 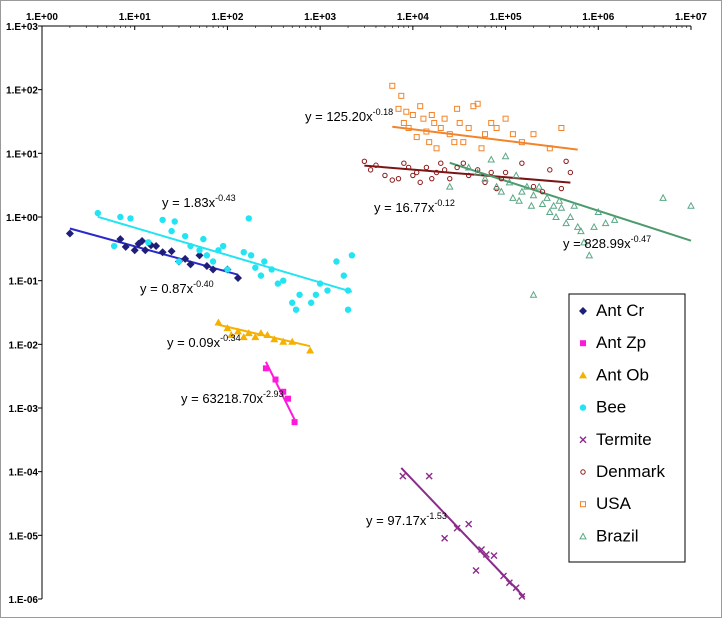 What do you see at coordinates (24, 600) in the screenshot?
I see `y-tick-label: 1.E-06` at bounding box center [24, 600].